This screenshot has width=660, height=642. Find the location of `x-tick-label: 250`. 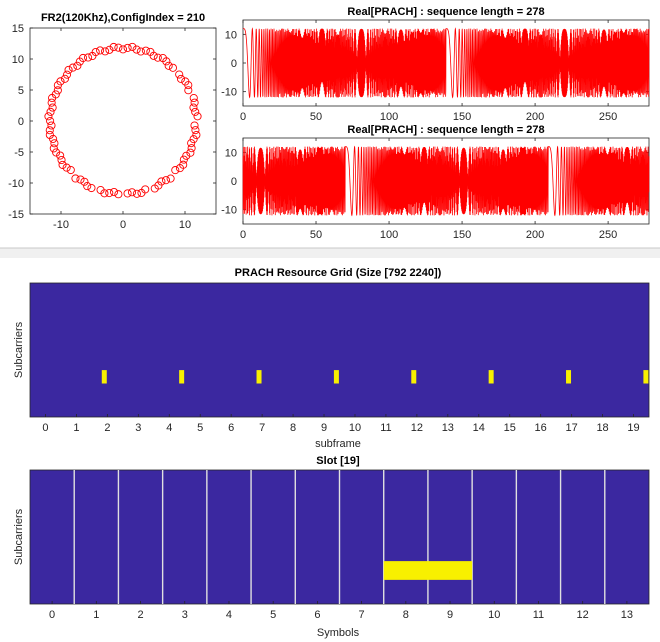

x-tick-label: 250 is located at coordinates (608, 117).